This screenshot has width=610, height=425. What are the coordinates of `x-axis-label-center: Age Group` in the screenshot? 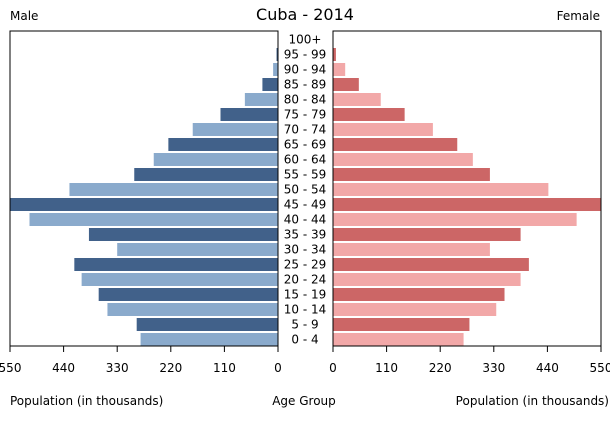 It's located at (304, 401).